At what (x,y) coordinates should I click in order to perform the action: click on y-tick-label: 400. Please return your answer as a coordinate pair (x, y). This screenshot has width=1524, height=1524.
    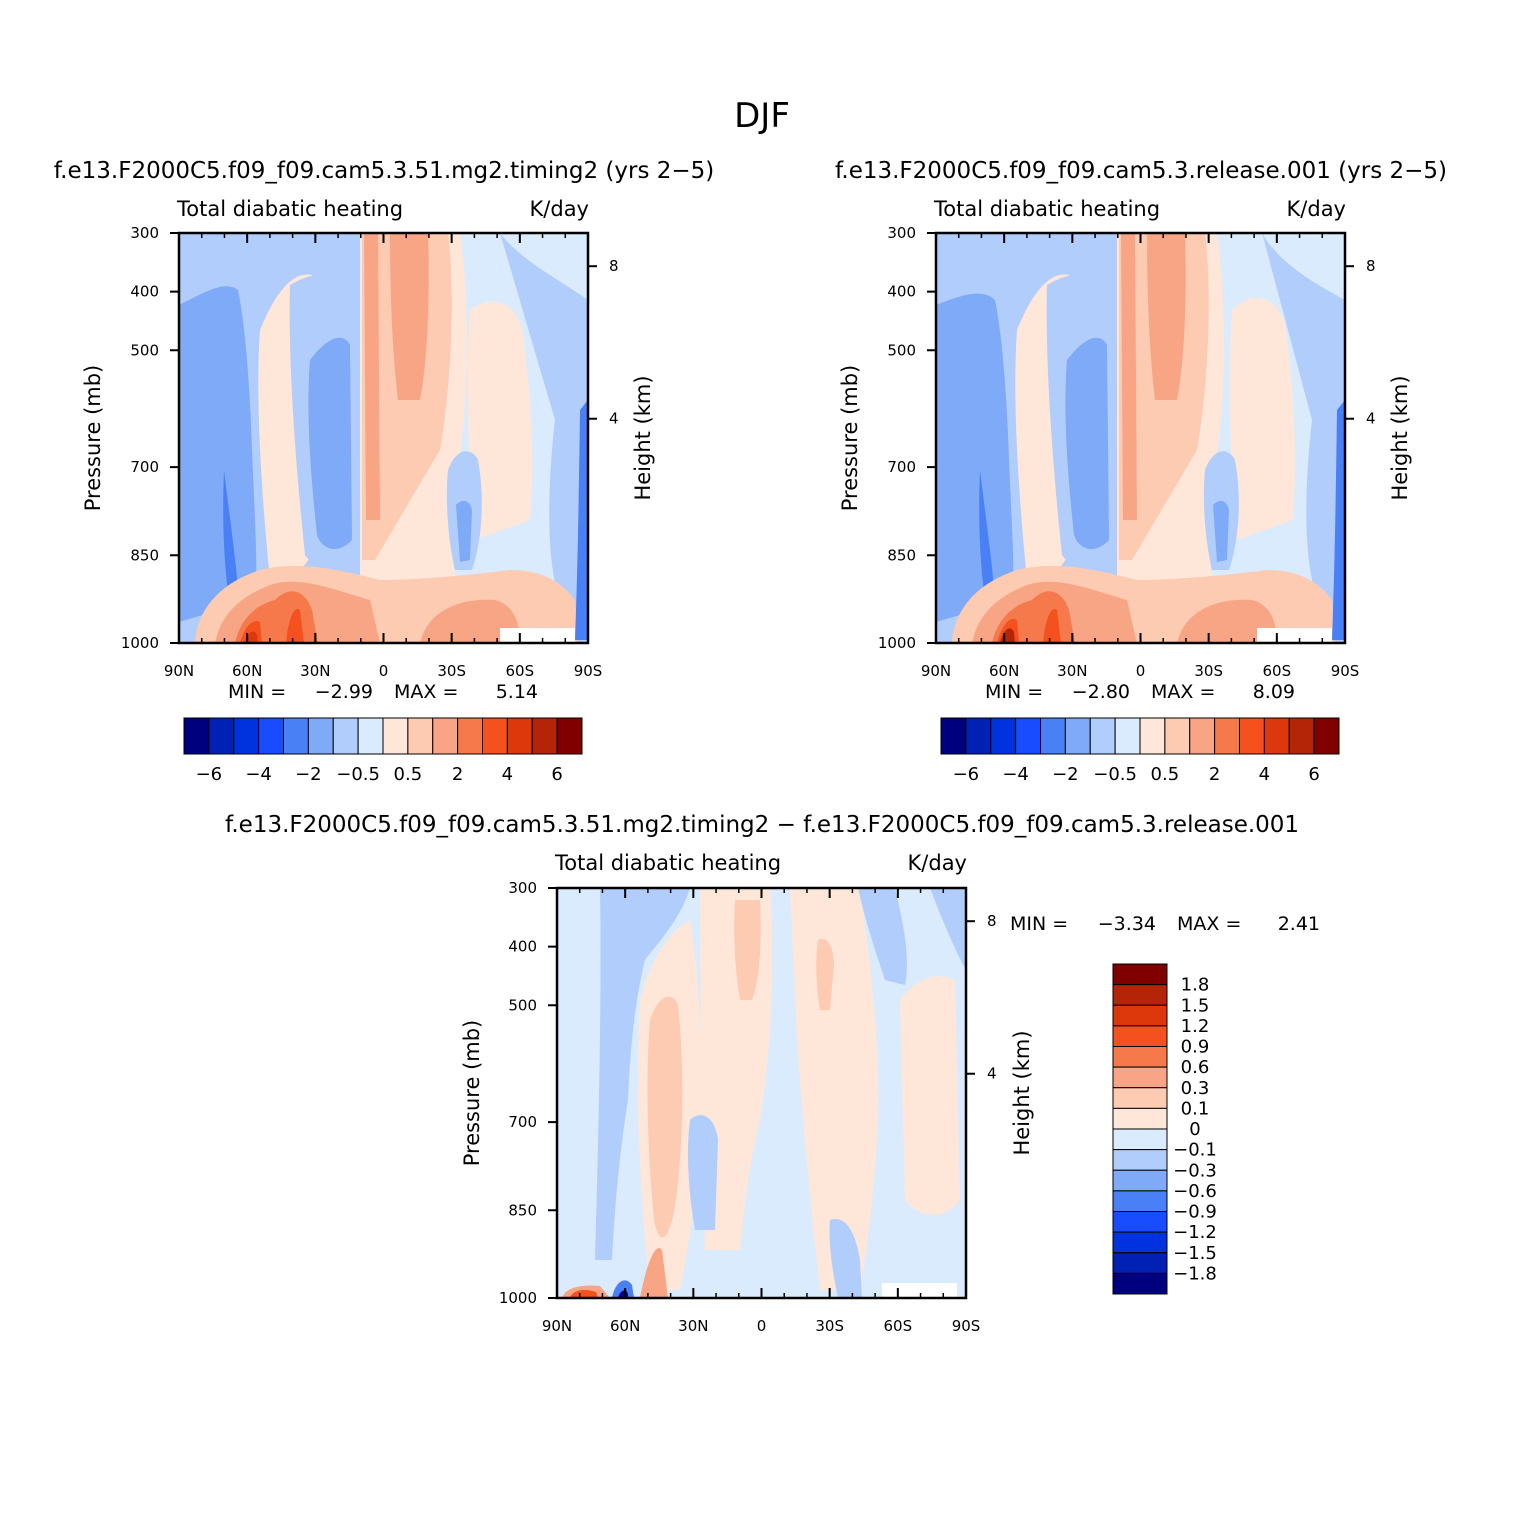
    Looking at the image, I should click on (144, 292).